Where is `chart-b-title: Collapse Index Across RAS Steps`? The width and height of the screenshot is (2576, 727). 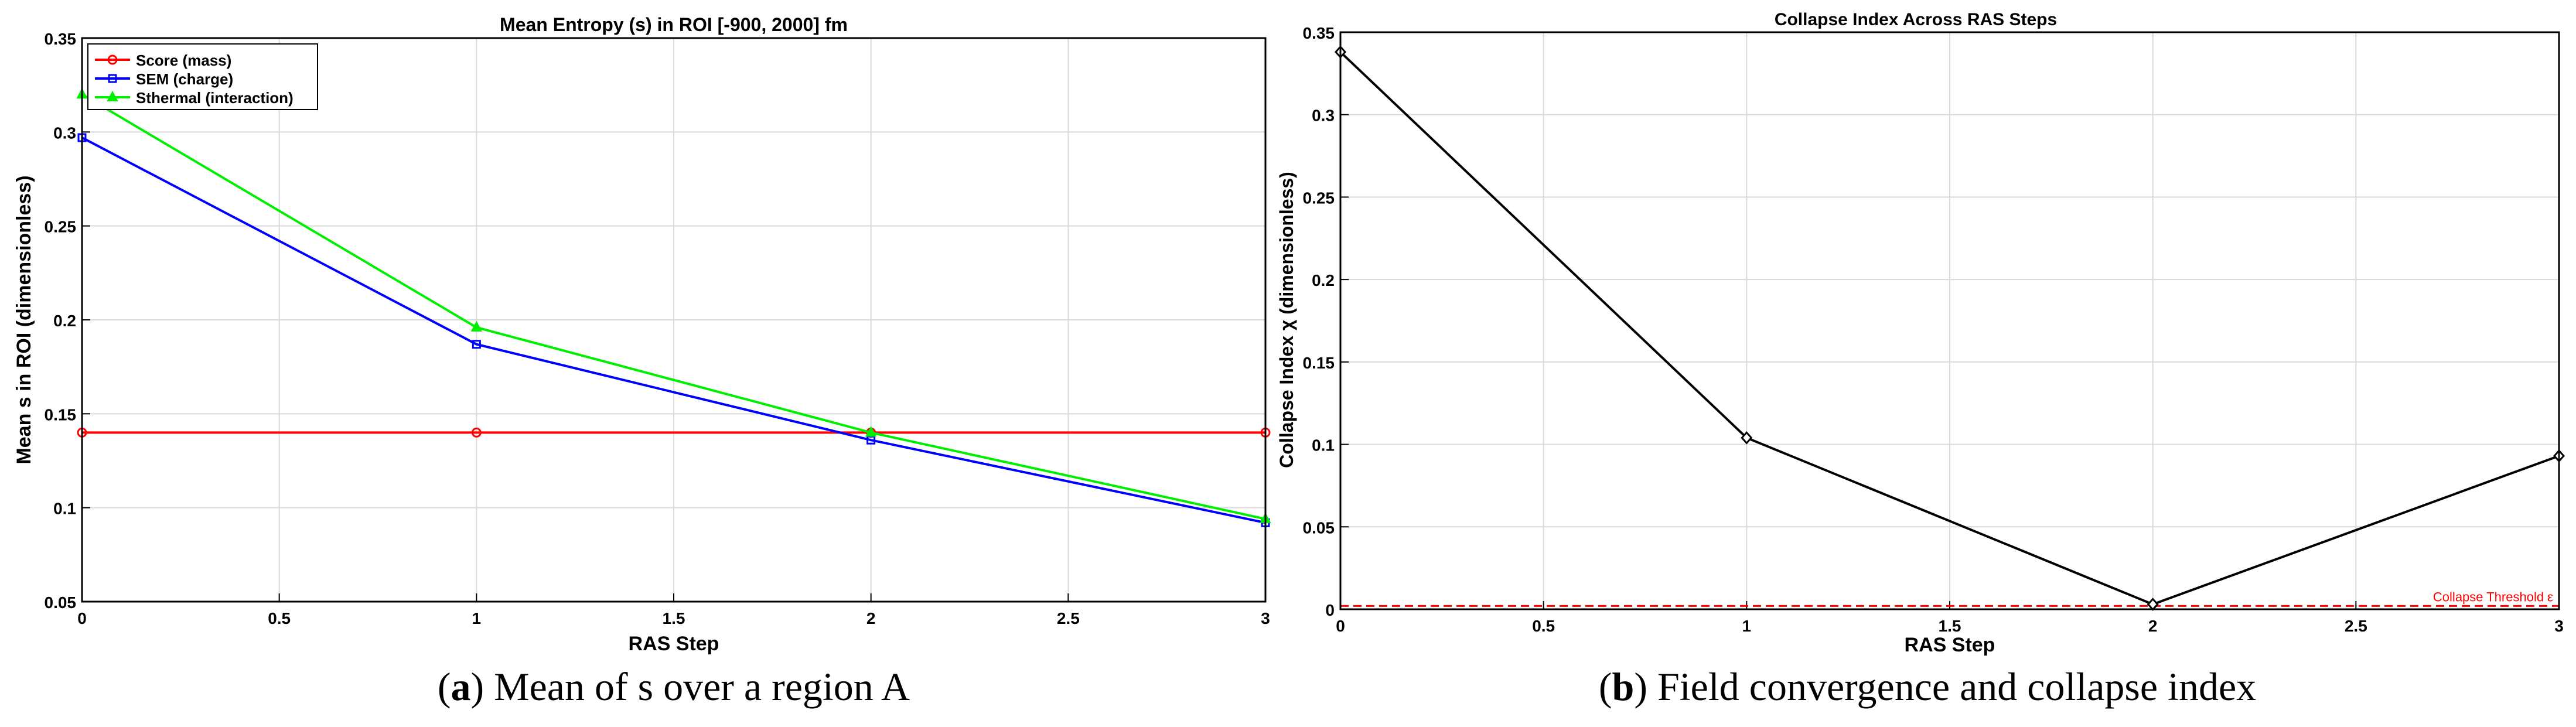
chart-b-title: Collapse Index Across RAS Steps is located at coordinates (1916, 19).